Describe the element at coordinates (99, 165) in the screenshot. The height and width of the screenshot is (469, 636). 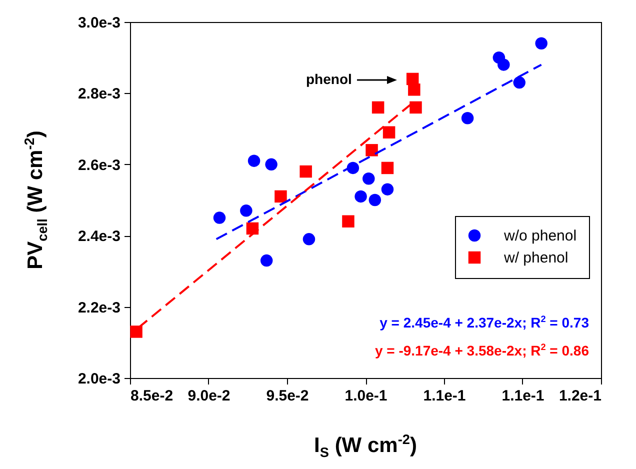
I see `y-tick-label: 2.6e-3` at that location.